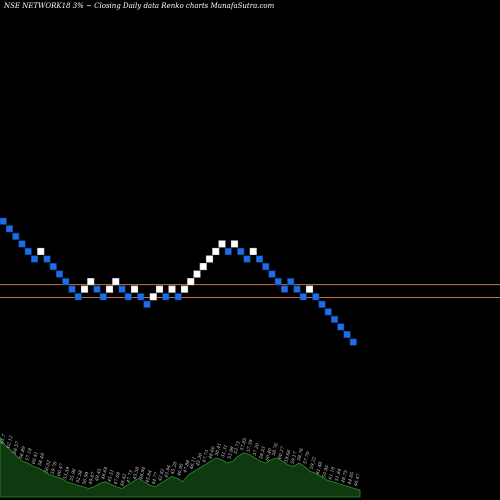 The height and width of the screenshot is (500, 500). I want to click on volume-label: 59.66, so click(287, 456).